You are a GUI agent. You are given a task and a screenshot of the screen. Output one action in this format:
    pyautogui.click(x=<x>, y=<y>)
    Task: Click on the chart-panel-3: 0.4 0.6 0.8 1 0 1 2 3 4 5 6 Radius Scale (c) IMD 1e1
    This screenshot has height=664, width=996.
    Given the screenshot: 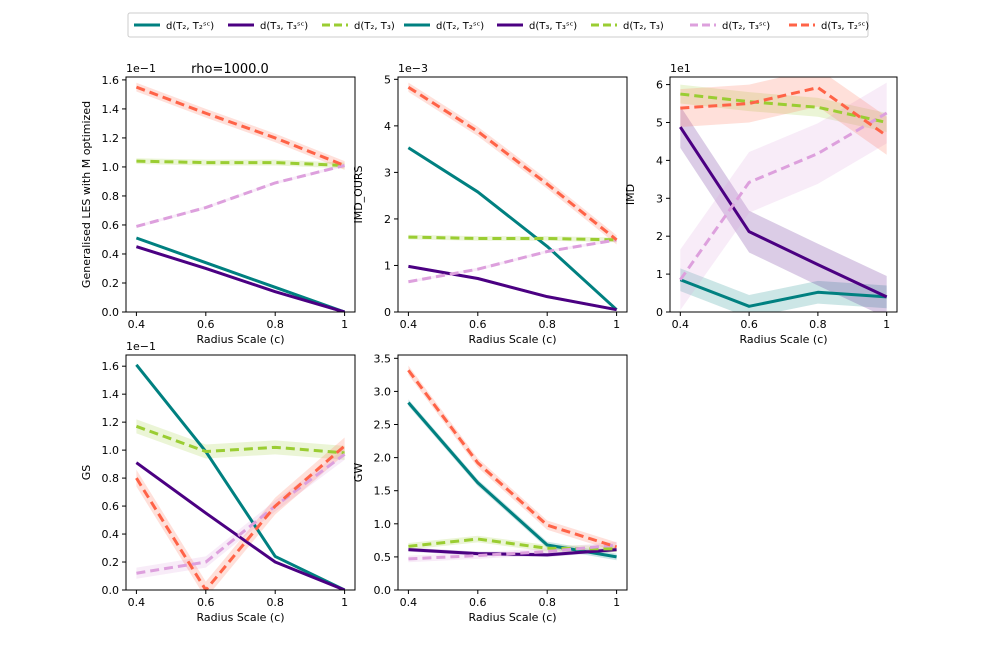 What is the action you would take?
    pyautogui.click(x=761, y=204)
    